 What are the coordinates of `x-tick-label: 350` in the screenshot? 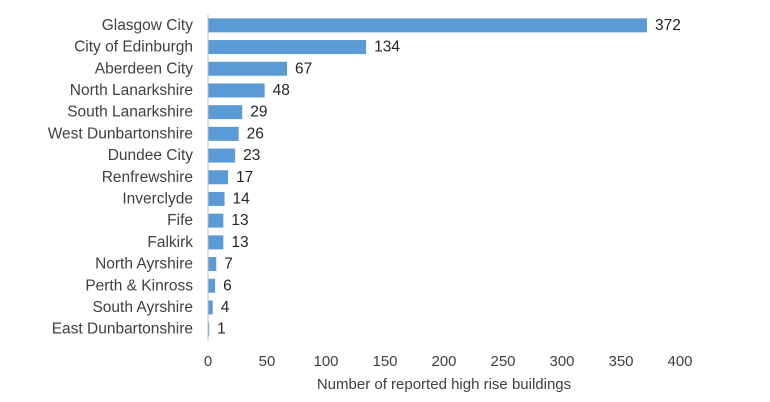 It's located at (620, 361).